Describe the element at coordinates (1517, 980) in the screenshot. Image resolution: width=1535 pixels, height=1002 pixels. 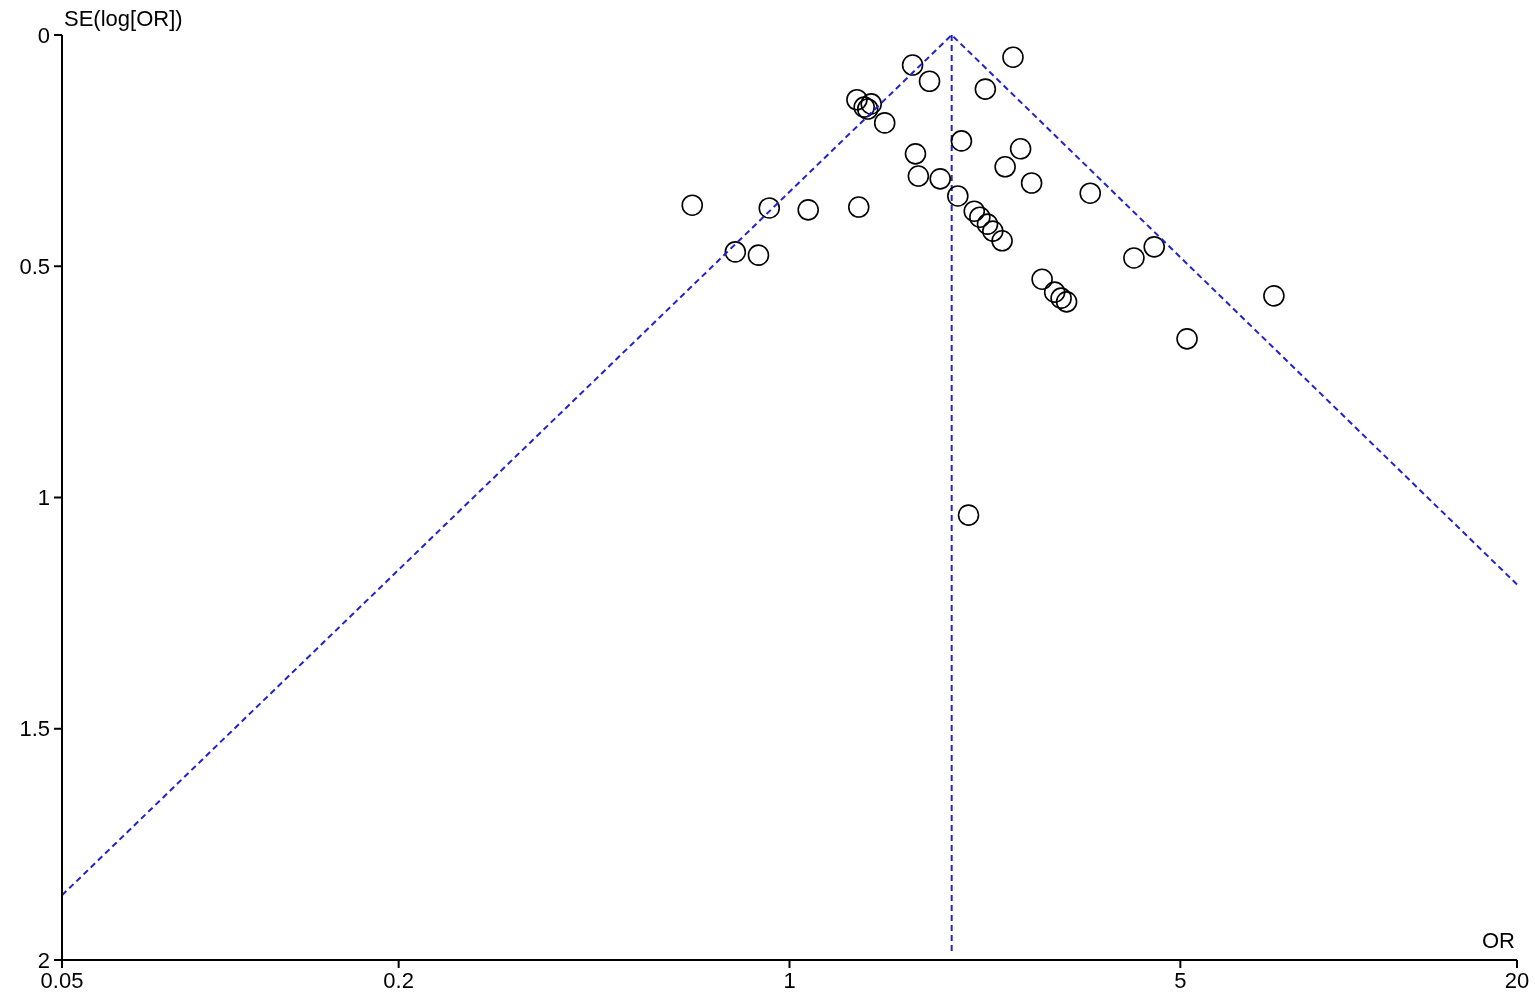
I see `x-tick-label: 20` at that location.